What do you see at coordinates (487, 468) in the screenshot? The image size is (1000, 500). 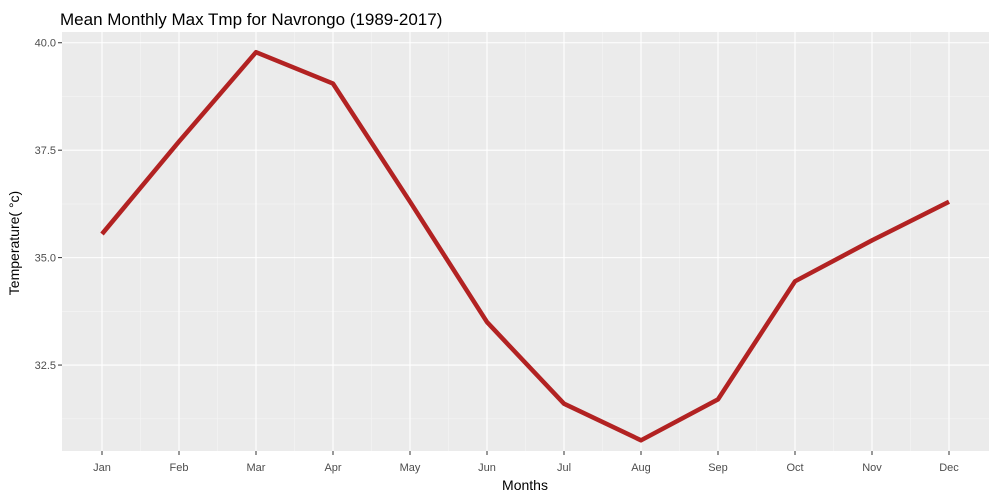 I see `x-tick-label: Jun` at bounding box center [487, 468].